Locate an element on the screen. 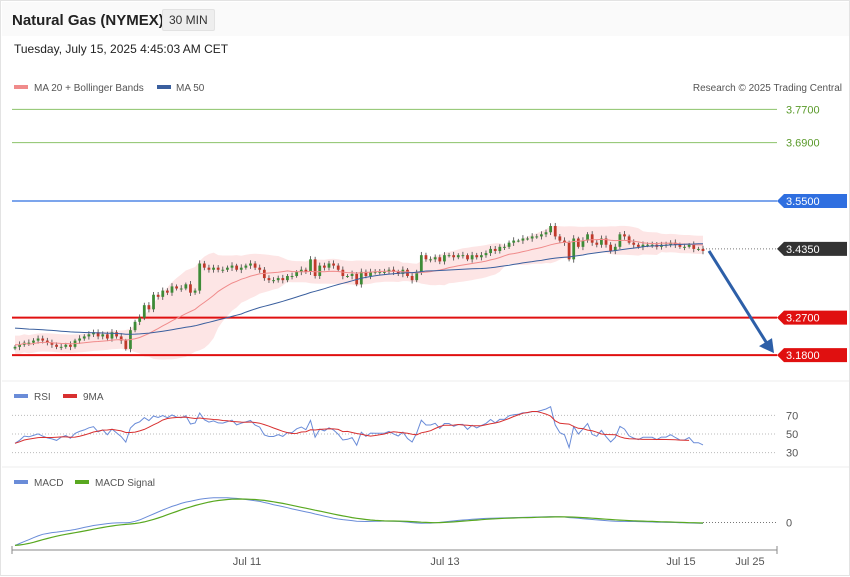 The width and height of the screenshot is (850, 577). rsi-line is located at coordinates (359, 427).